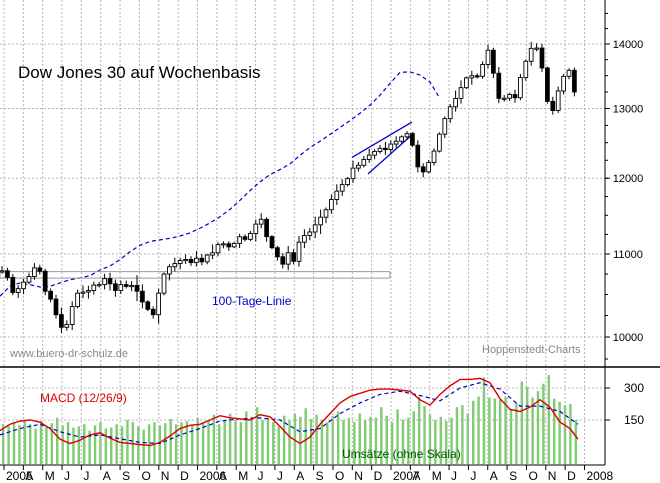  Describe the element at coordinates (68, 354) in the screenshot. I see `watermark-url: www.buero-dr-schulz.de` at that location.